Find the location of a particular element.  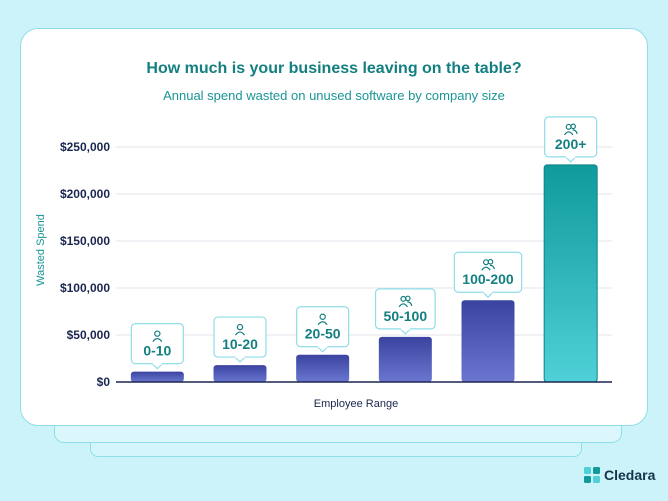

y-axis-label: Wasted Spend is located at coordinates (41, 250).